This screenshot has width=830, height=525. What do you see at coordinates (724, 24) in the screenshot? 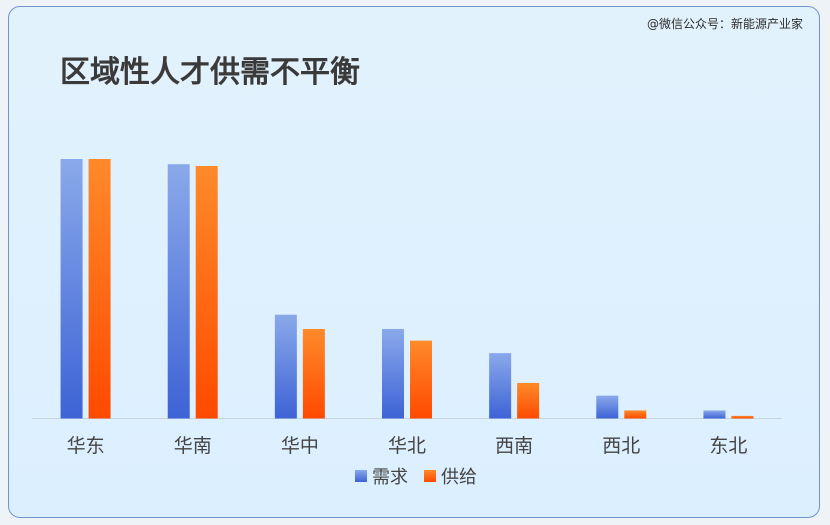
I see `watermark: @微信公众号：新能源产业家` at bounding box center [724, 24].